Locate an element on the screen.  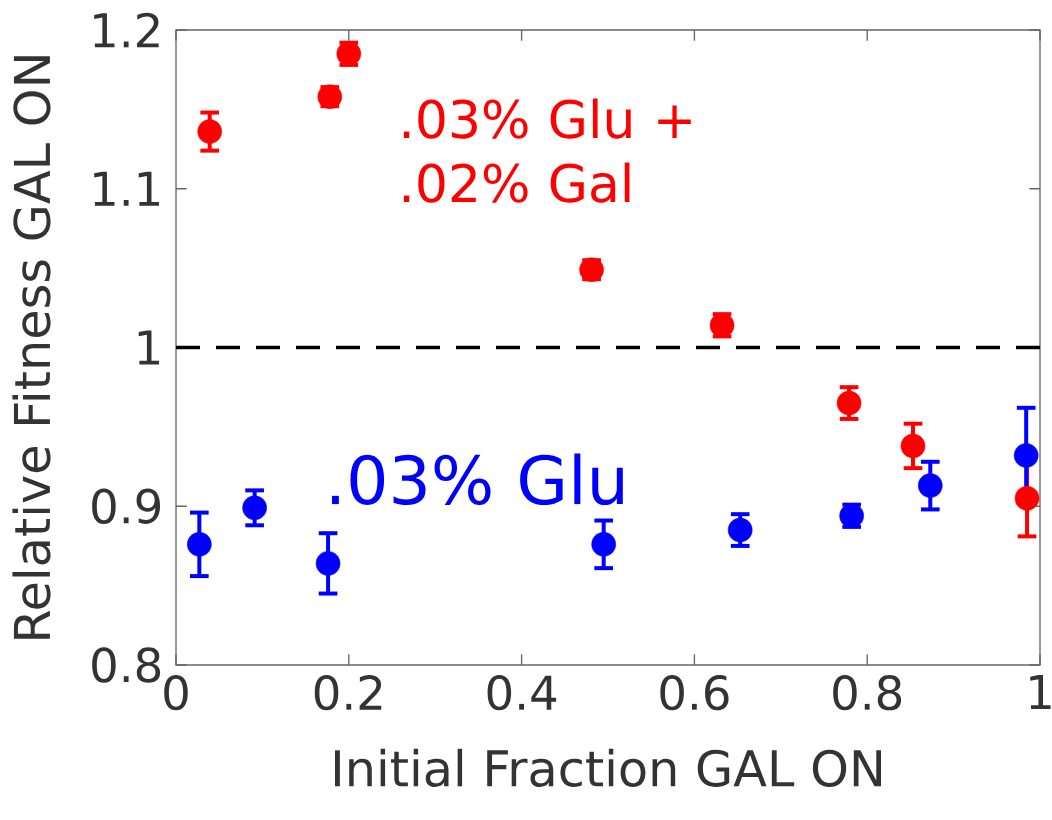
x-tick-label: 0 is located at coordinates (176, 693).